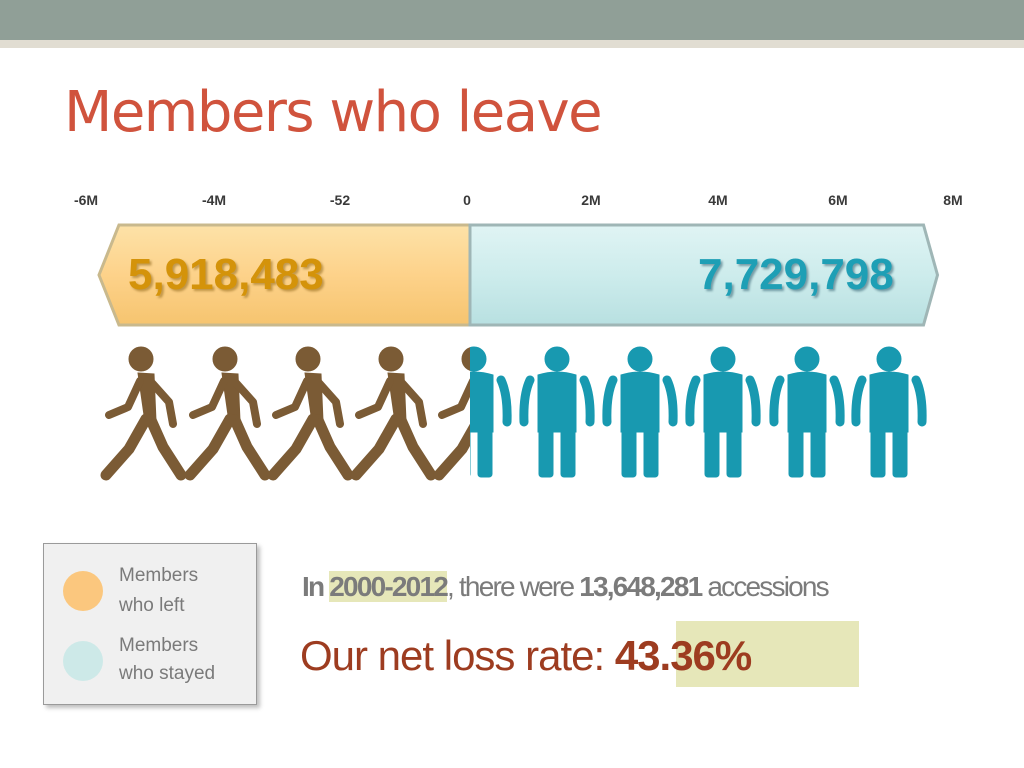 The width and height of the screenshot is (1024, 768). I want to click on top-accent-line, so click(512, 44).